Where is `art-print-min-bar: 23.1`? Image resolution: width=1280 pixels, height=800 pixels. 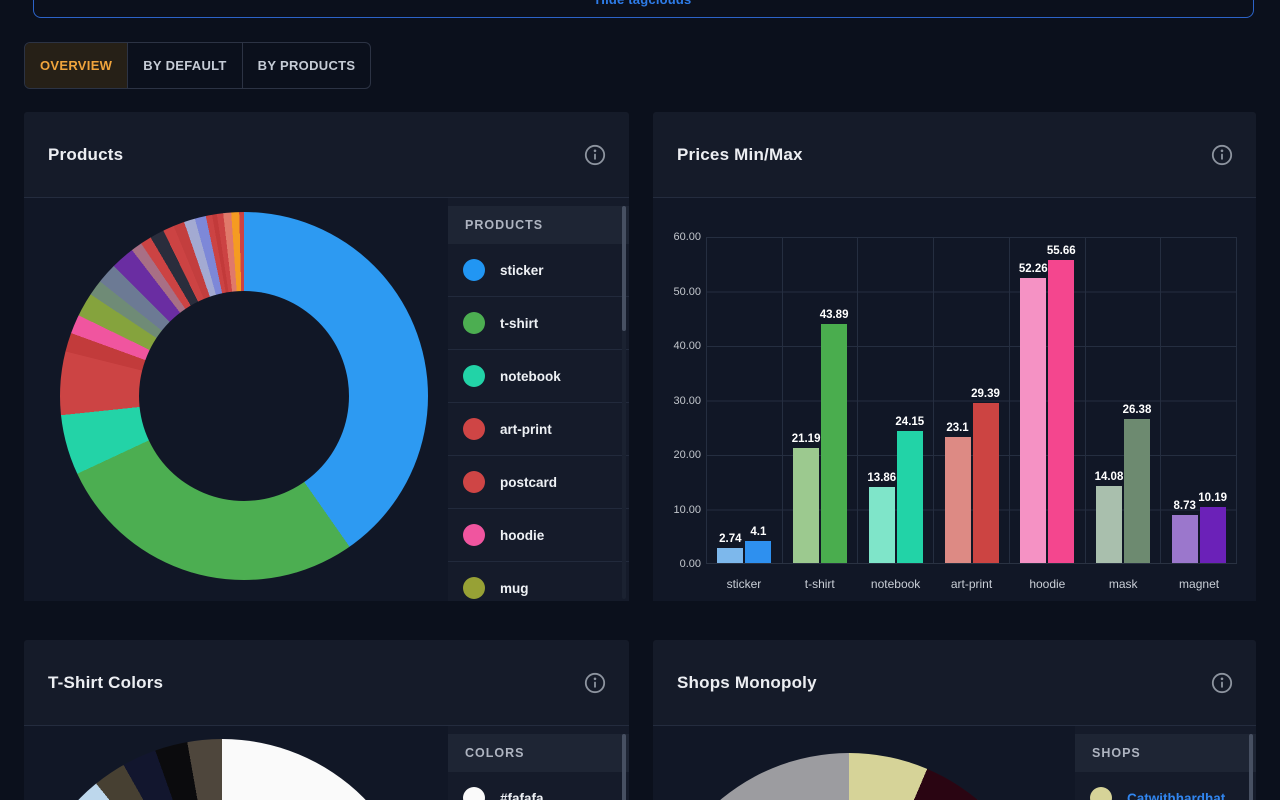
art-print-min-bar: 23.1 is located at coordinates (957, 492).